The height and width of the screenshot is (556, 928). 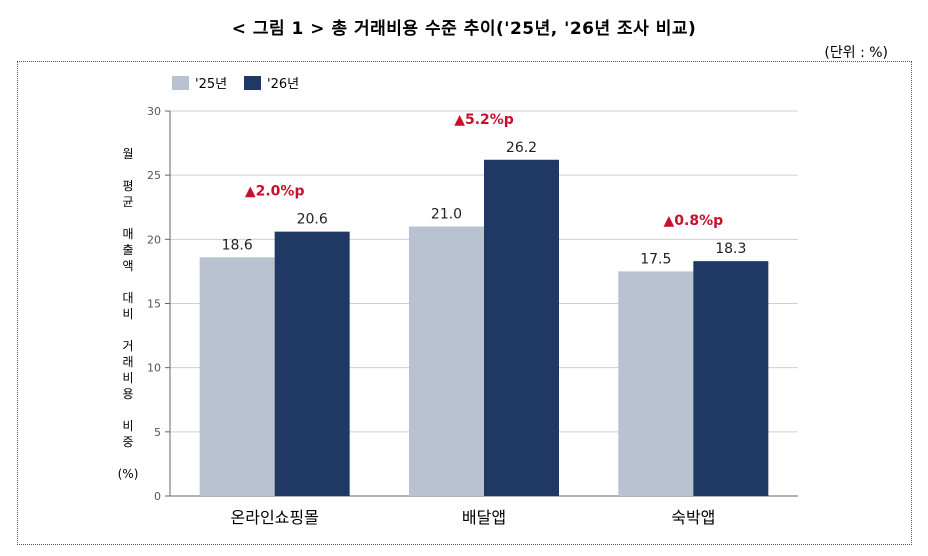 What do you see at coordinates (127, 154) in the screenshot?
I see `y-axis-label: 월` at bounding box center [127, 154].